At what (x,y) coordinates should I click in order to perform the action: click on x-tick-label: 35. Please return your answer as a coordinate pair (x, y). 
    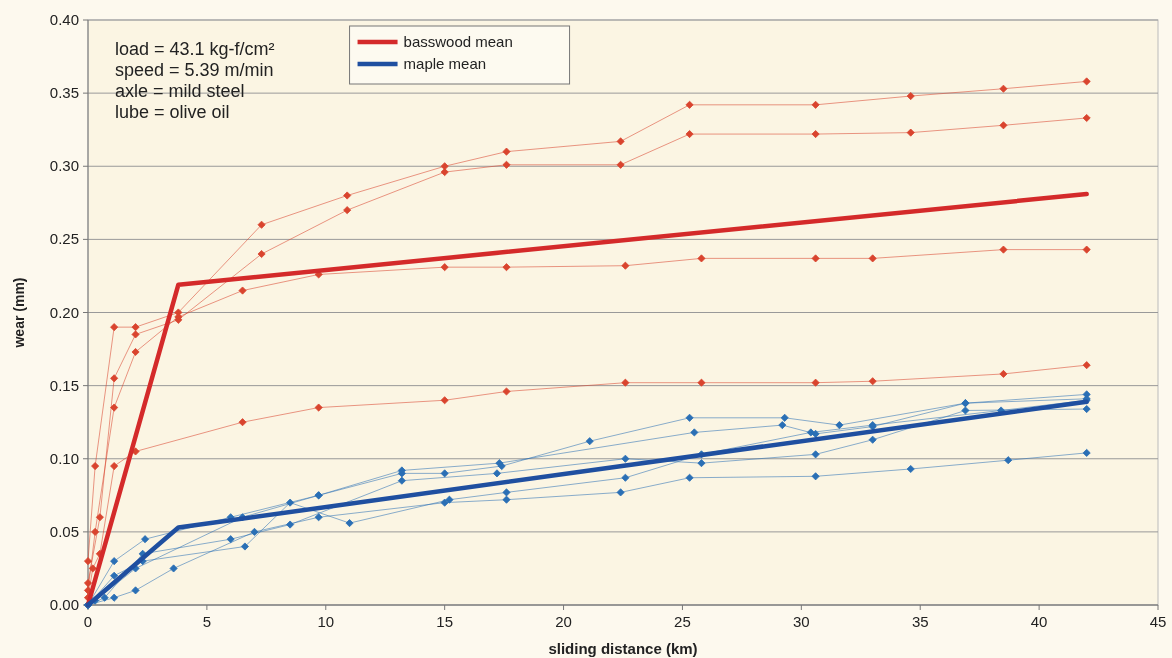
    Looking at the image, I should click on (920, 621).